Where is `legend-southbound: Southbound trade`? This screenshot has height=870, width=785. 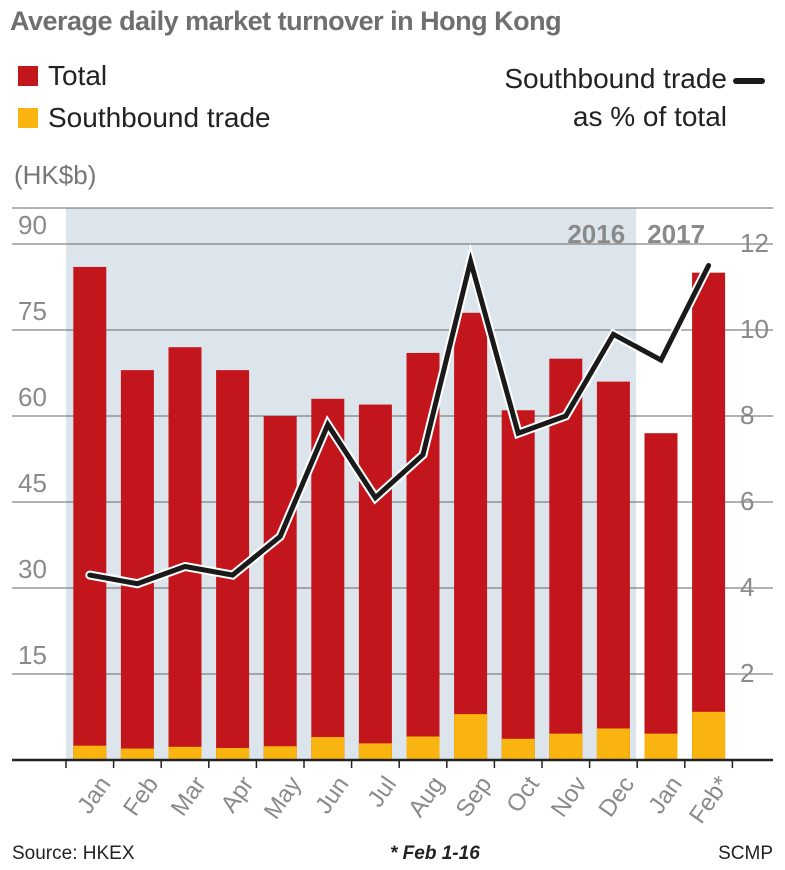
legend-southbound: Southbound trade is located at coordinates (144, 118).